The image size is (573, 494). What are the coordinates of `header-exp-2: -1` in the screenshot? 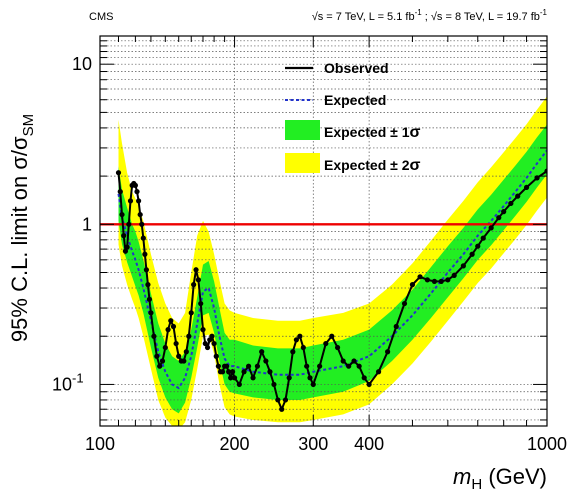 It's located at (544, 12).